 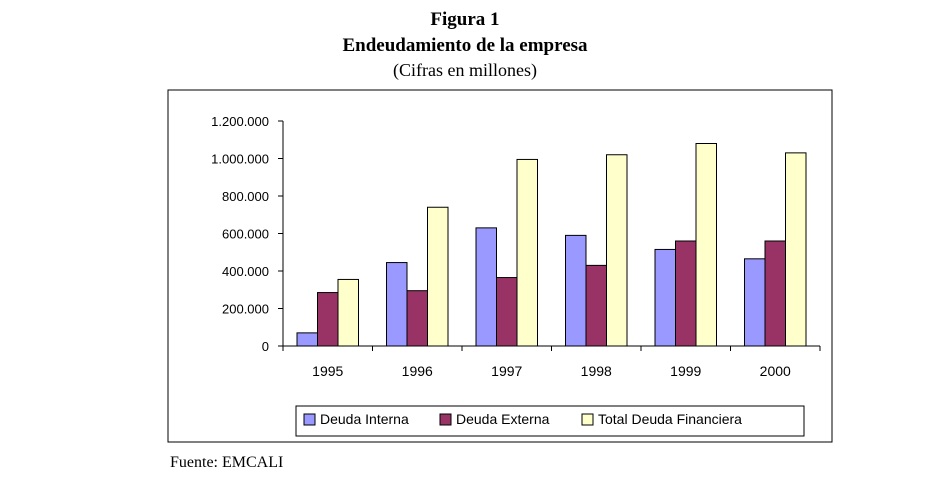 What do you see at coordinates (465, 45) in the screenshot?
I see `figure-title: Endeudamiento de la empresa` at bounding box center [465, 45].